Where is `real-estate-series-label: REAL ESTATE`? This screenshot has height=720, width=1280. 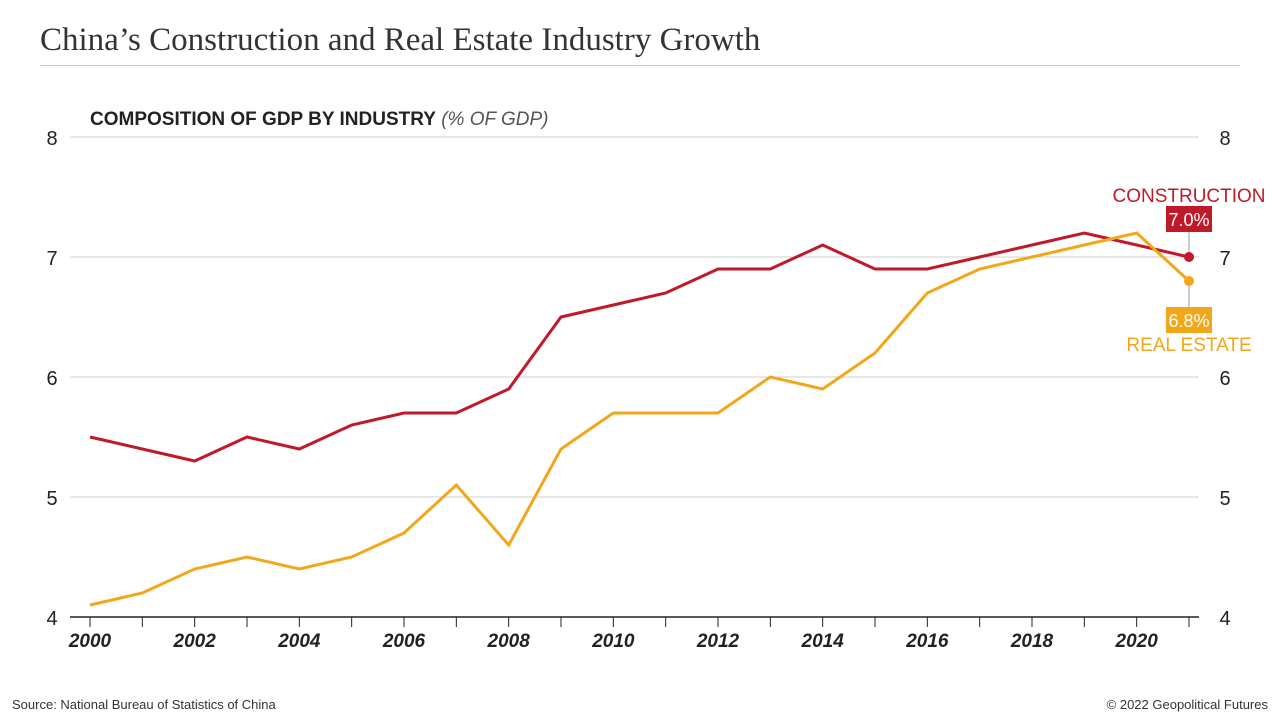 real-estate-series-label: REAL ESTATE is located at coordinates (1188, 345).